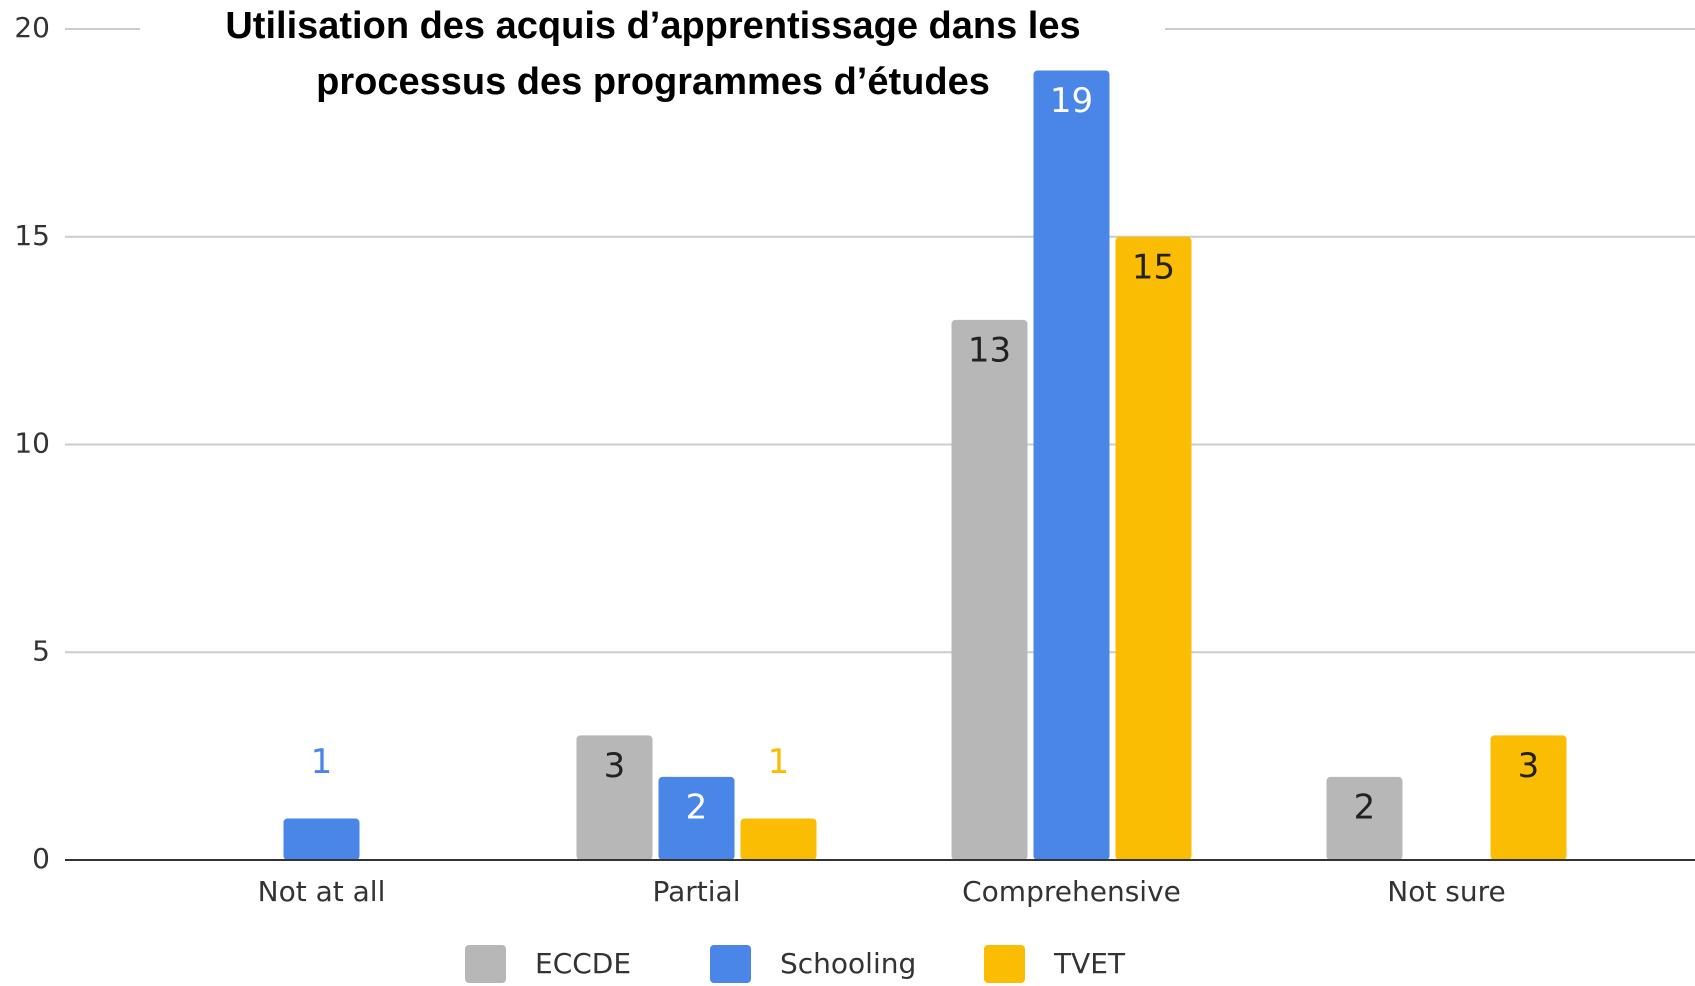 The width and height of the screenshot is (1695, 986). I want to click on y-tick-label: 5, so click(41, 650).